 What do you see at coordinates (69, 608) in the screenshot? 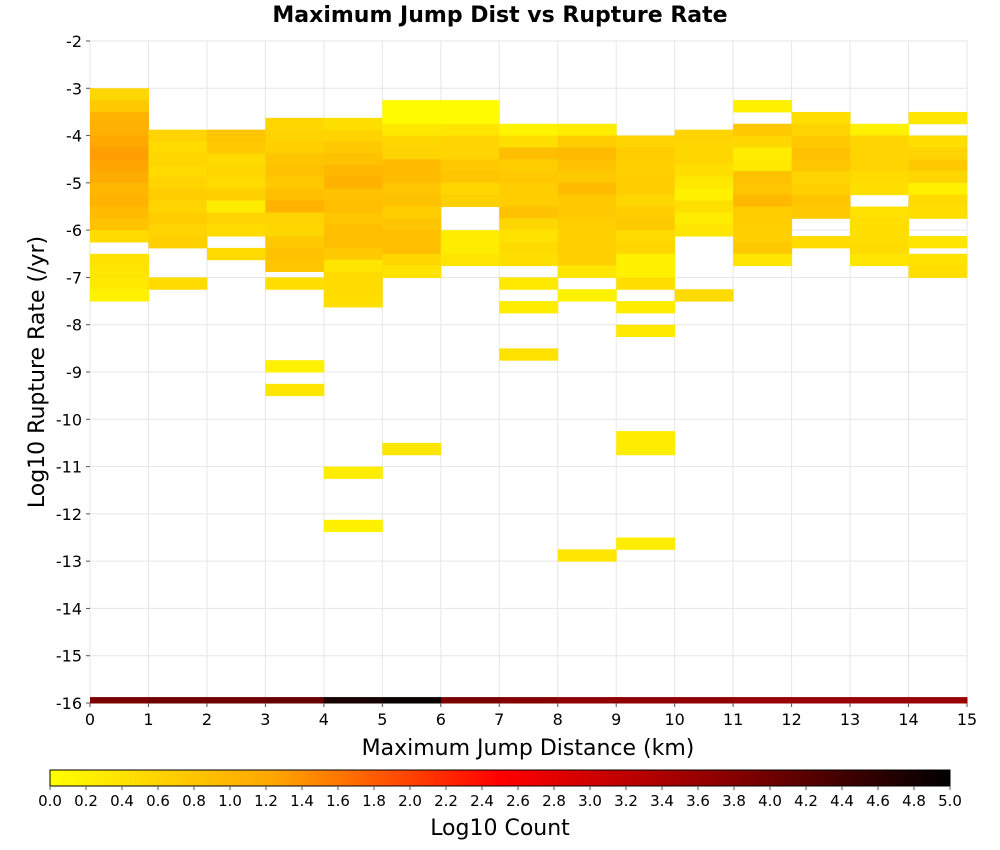
I see `y-tick-label: -14` at bounding box center [69, 608].